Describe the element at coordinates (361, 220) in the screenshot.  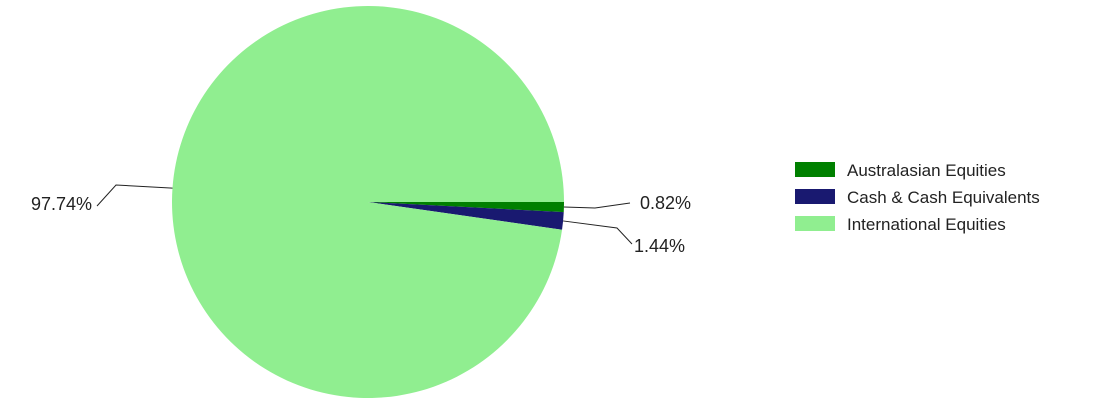
I see `pie-data-labels: 0.82% 1.44% 97.74%` at that location.